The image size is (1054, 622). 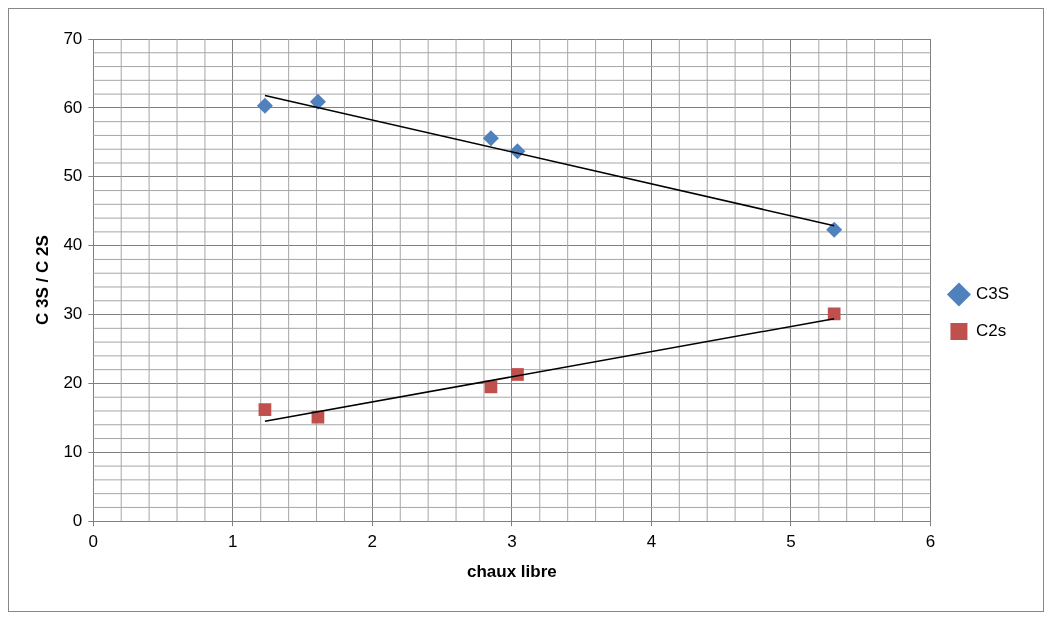 I want to click on x-tick-label: 6, so click(x=930, y=542).